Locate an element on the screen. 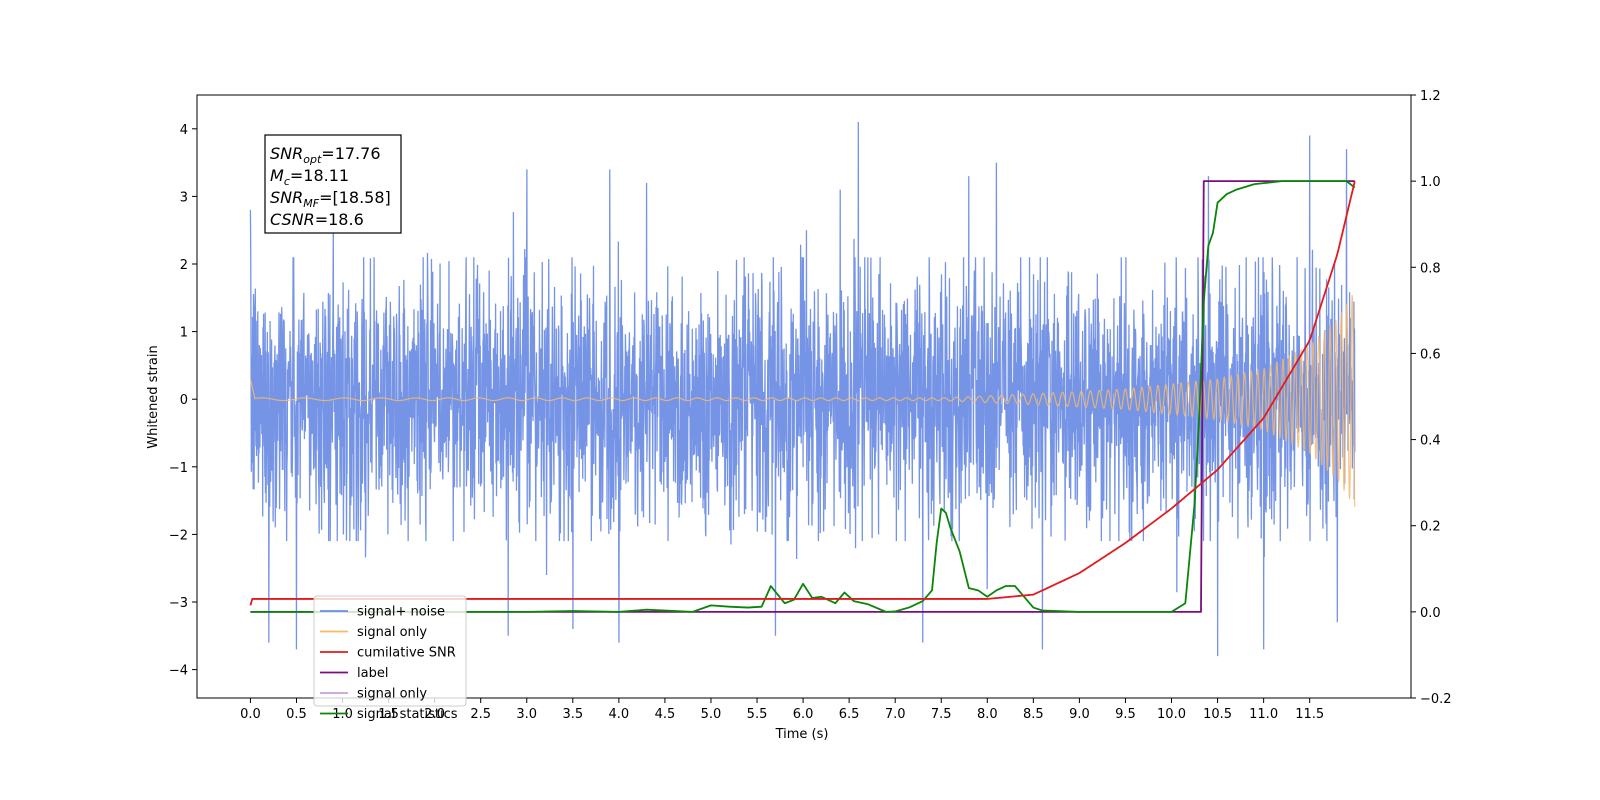 The height and width of the screenshot is (800, 1600). info-box-frame is located at coordinates (333, 184).